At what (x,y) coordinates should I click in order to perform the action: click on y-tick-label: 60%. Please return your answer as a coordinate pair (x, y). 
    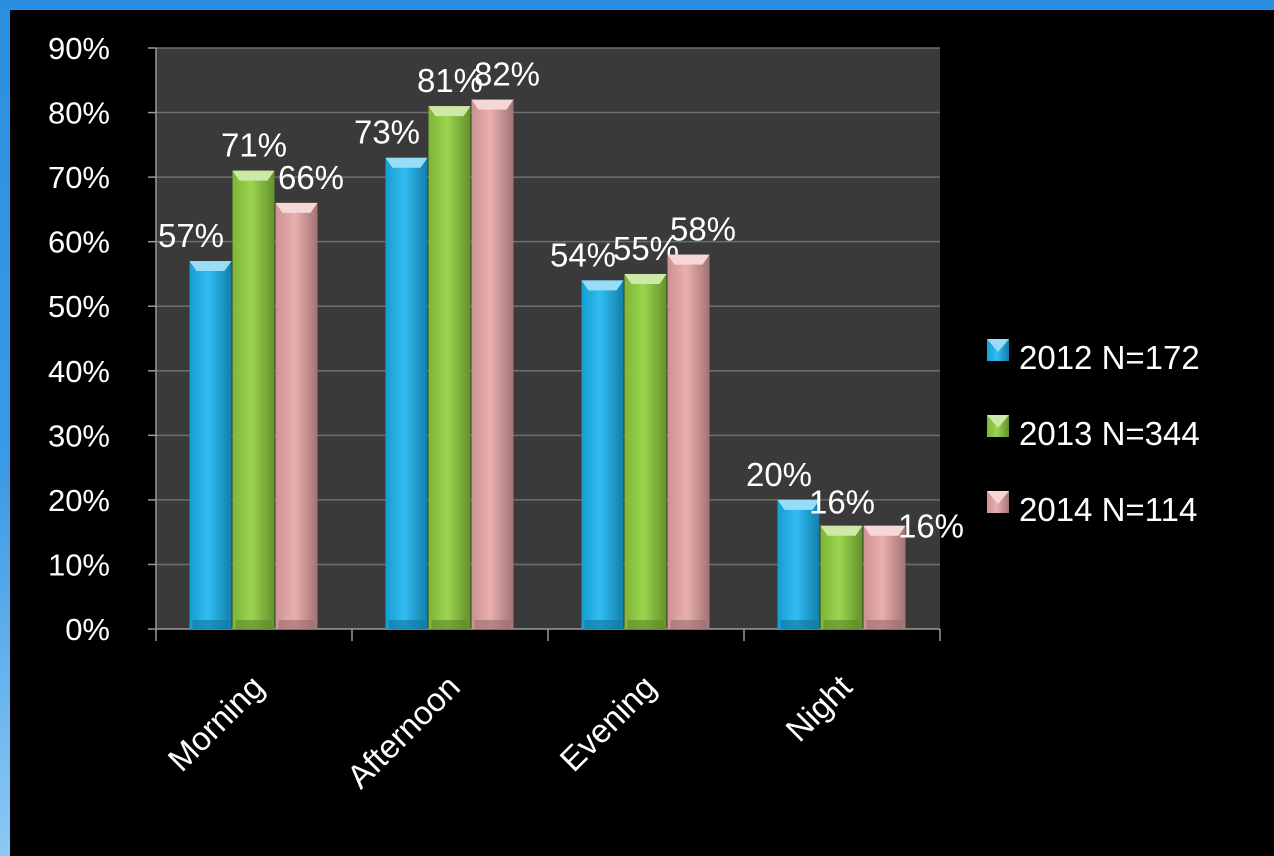
    Looking at the image, I should click on (79, 242).